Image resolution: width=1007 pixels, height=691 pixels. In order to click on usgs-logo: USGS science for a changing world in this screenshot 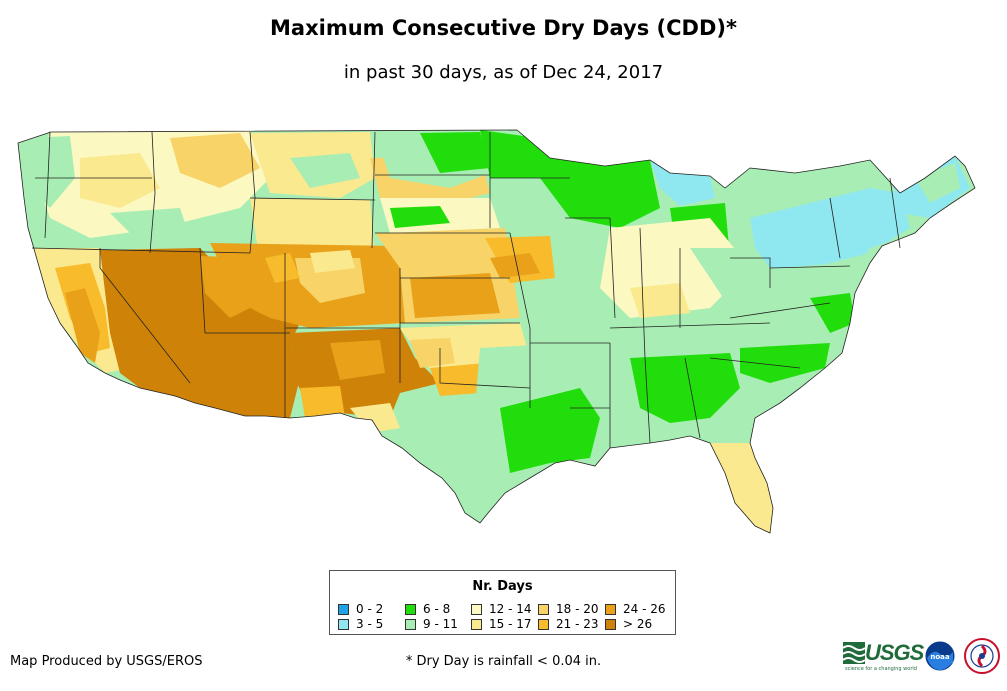, I will do `click(883, 656)`.